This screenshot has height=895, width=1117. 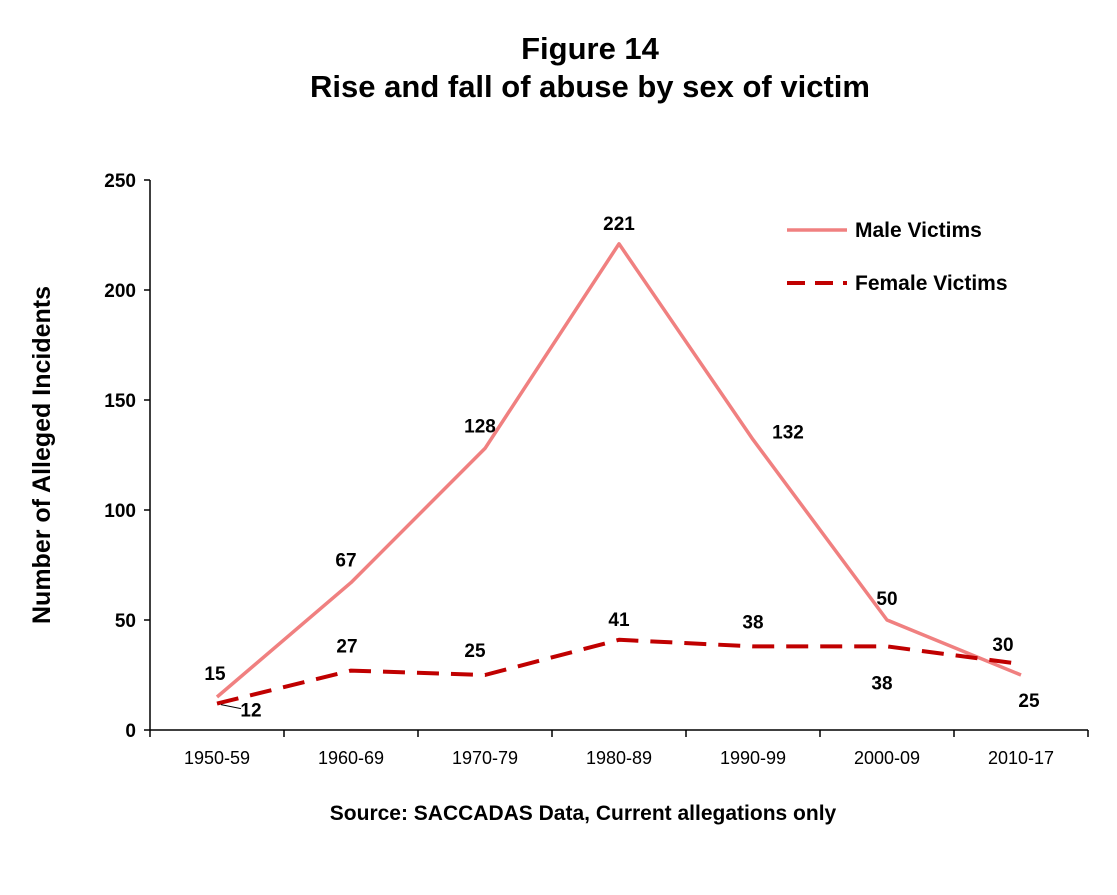 I want to click on data-label: 41, so click(x=619, y=620).